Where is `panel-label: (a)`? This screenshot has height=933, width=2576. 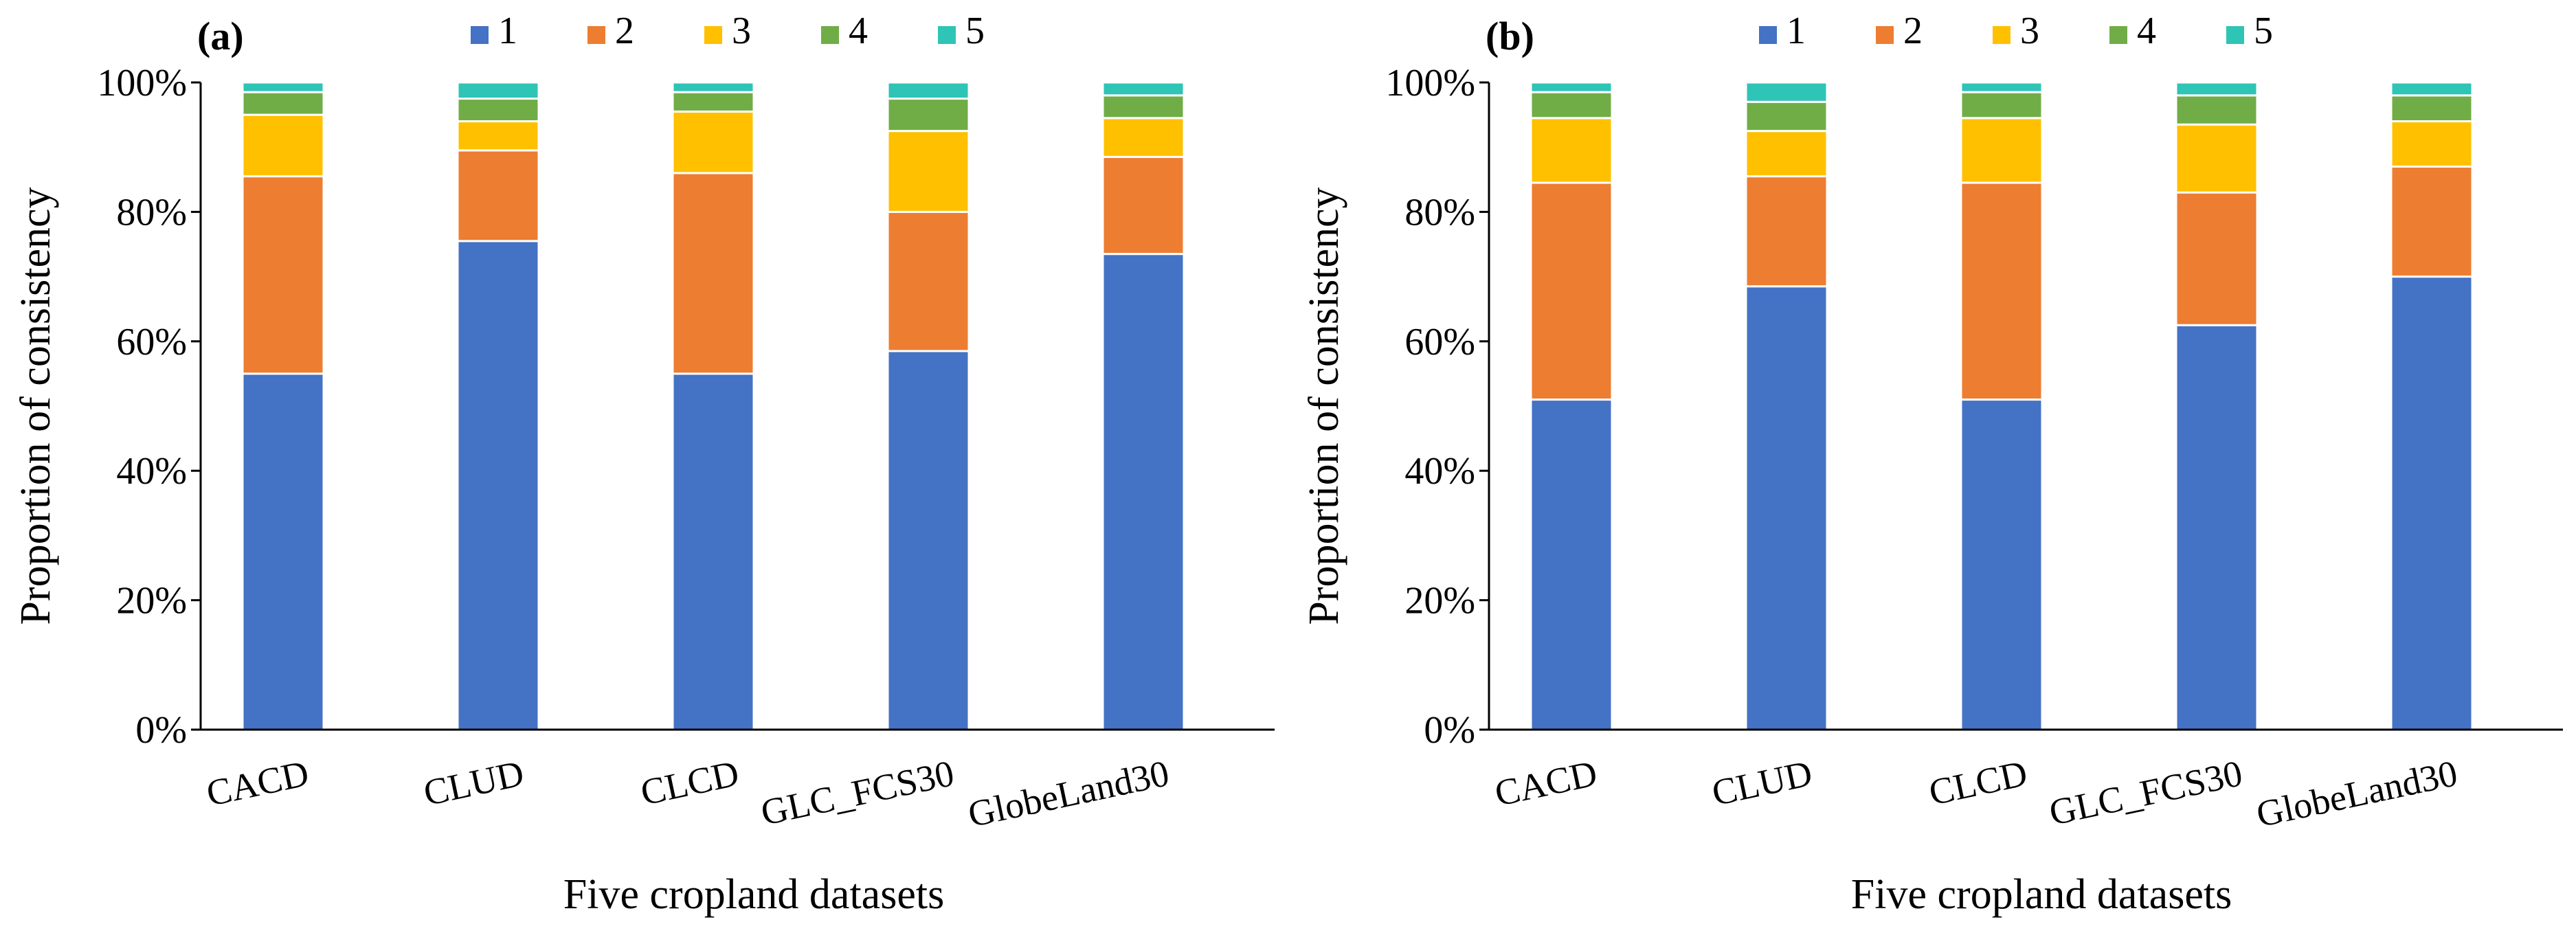 panel-label: (a) is located at coordinates (220, 36).